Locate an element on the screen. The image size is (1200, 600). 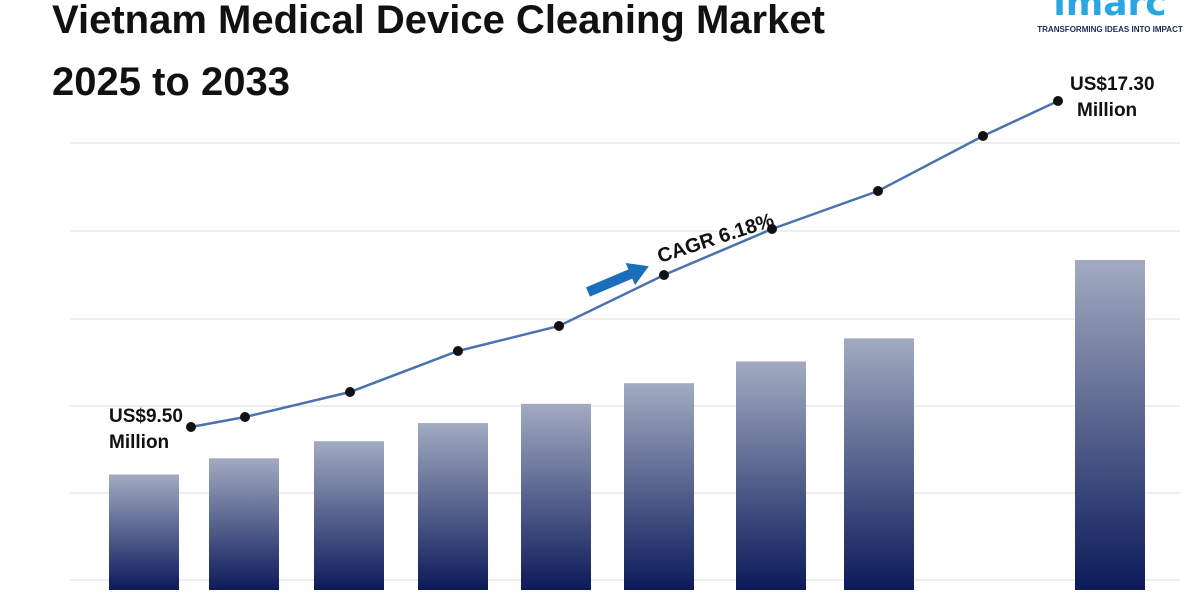
bar-2027 is located at coordinates (349, 515).